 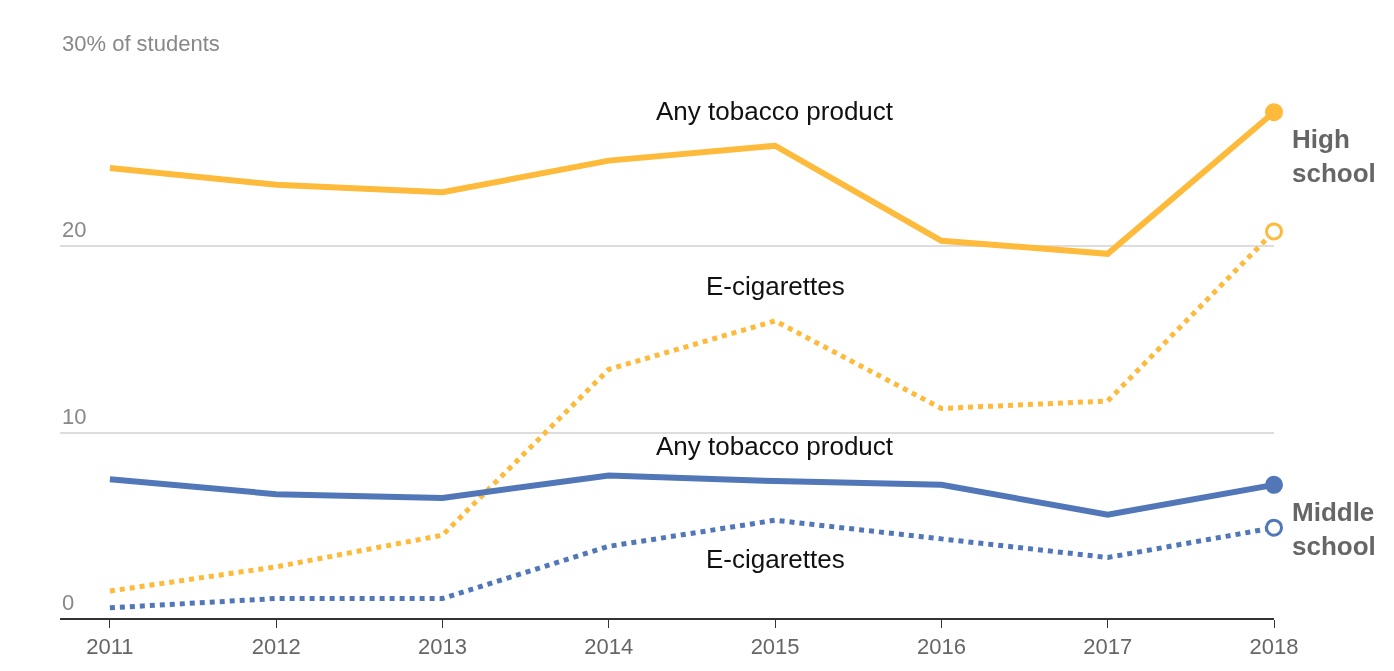 What do you see at coordinates (1274, 647) in the screenshot?
I see `x-tick-label: 2018` at bounding box center [1274, 647].